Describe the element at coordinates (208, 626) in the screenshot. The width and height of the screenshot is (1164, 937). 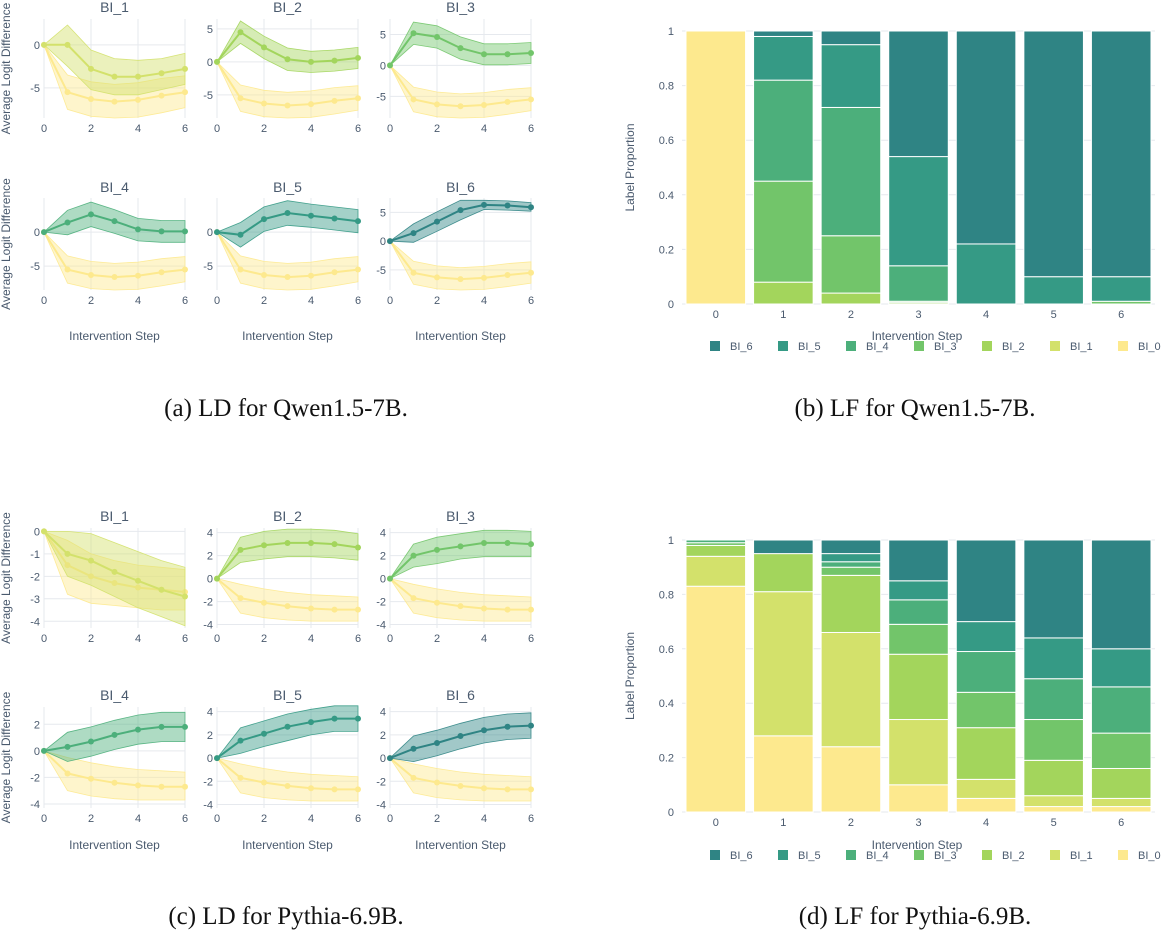
I see `y-tick-label: -4` at that location.